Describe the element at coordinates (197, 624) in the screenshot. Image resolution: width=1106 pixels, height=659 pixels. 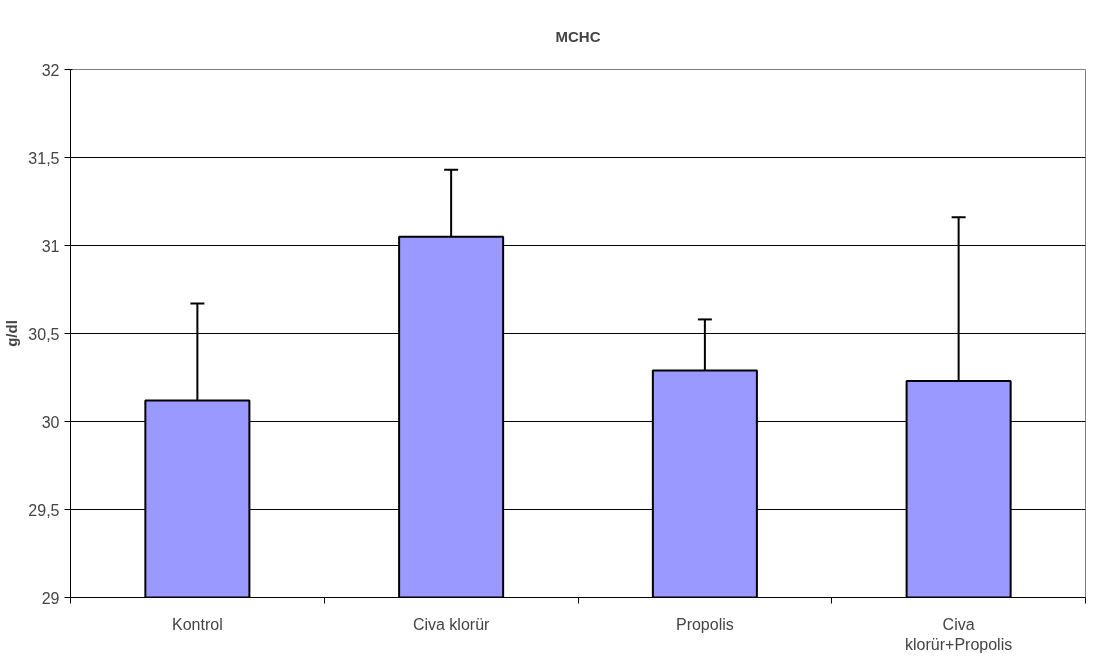
I see `x-tick-label: Kontrol` at that location.